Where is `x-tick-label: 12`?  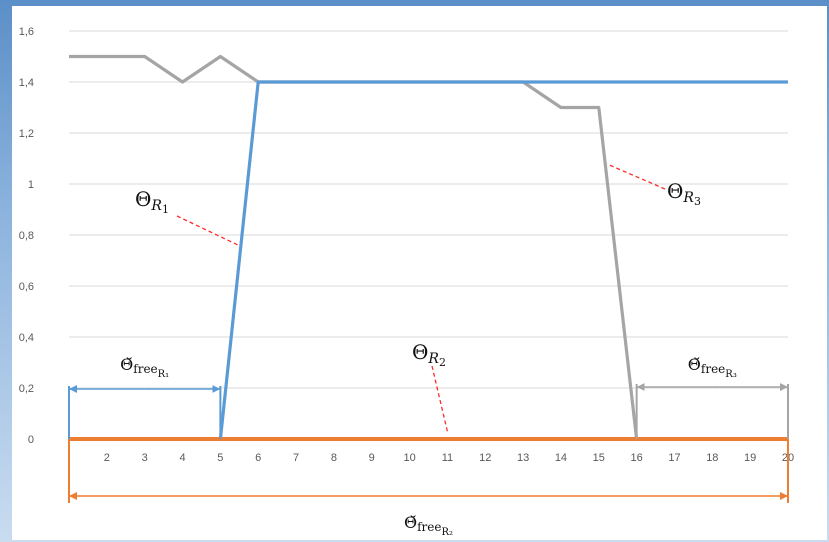
x-tick-label: 12 is located at coordinates (485, 458).